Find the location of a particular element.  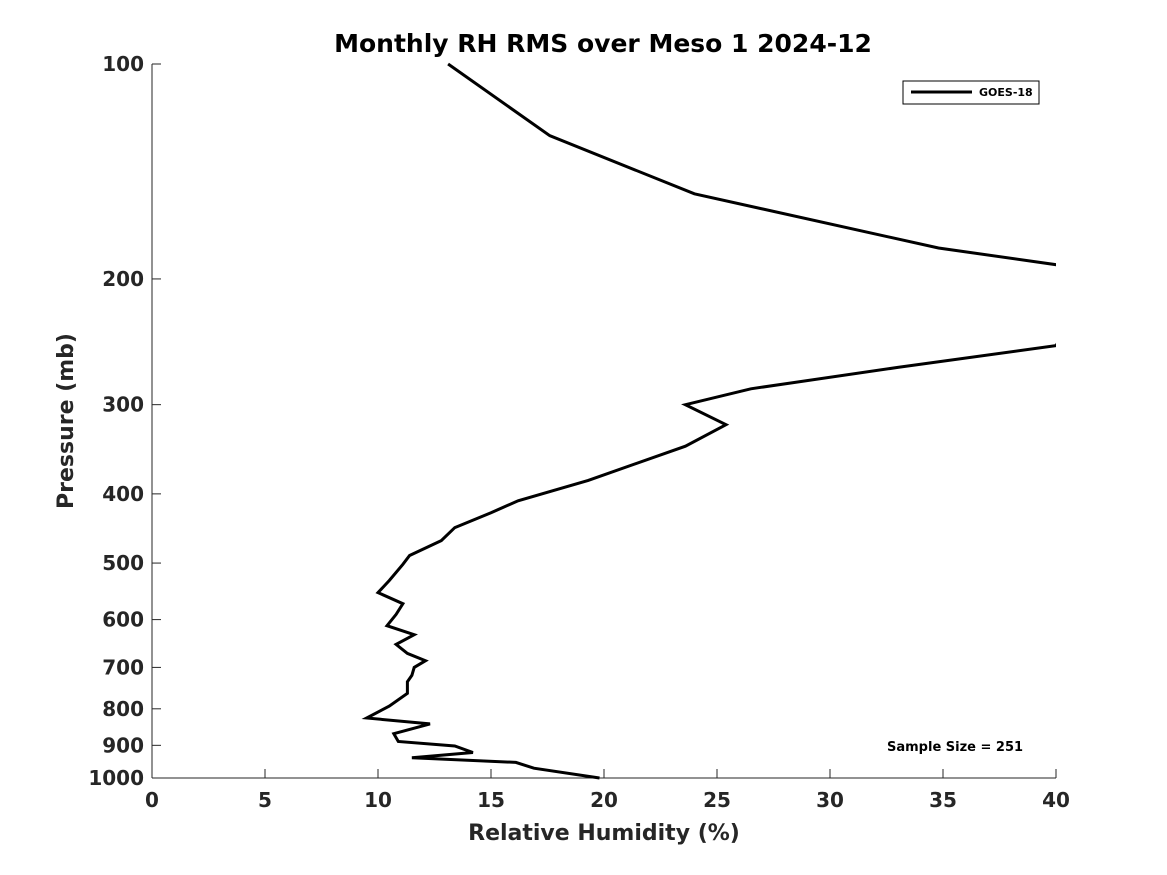

y-axis-label: Pressure (mb) is located at coordinates (66, 421).